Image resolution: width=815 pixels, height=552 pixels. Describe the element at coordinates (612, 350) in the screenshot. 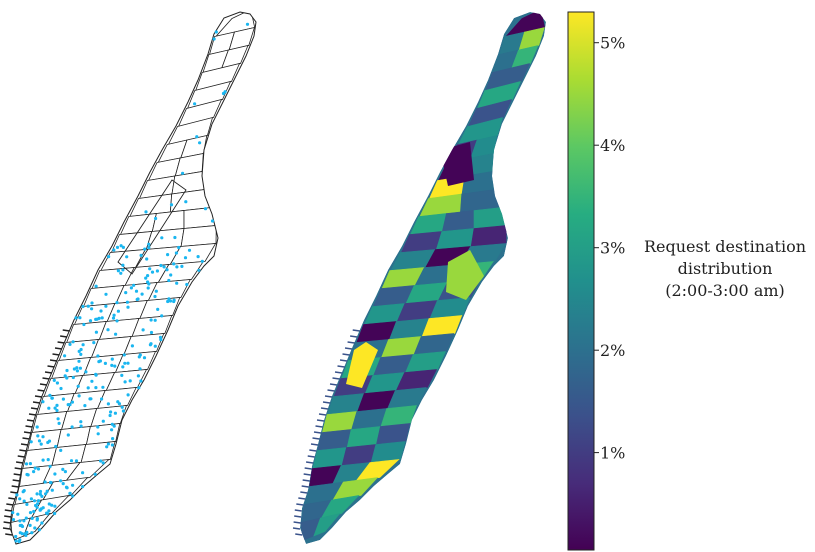

I see `colorbar-tick-label: 2%` at that location.